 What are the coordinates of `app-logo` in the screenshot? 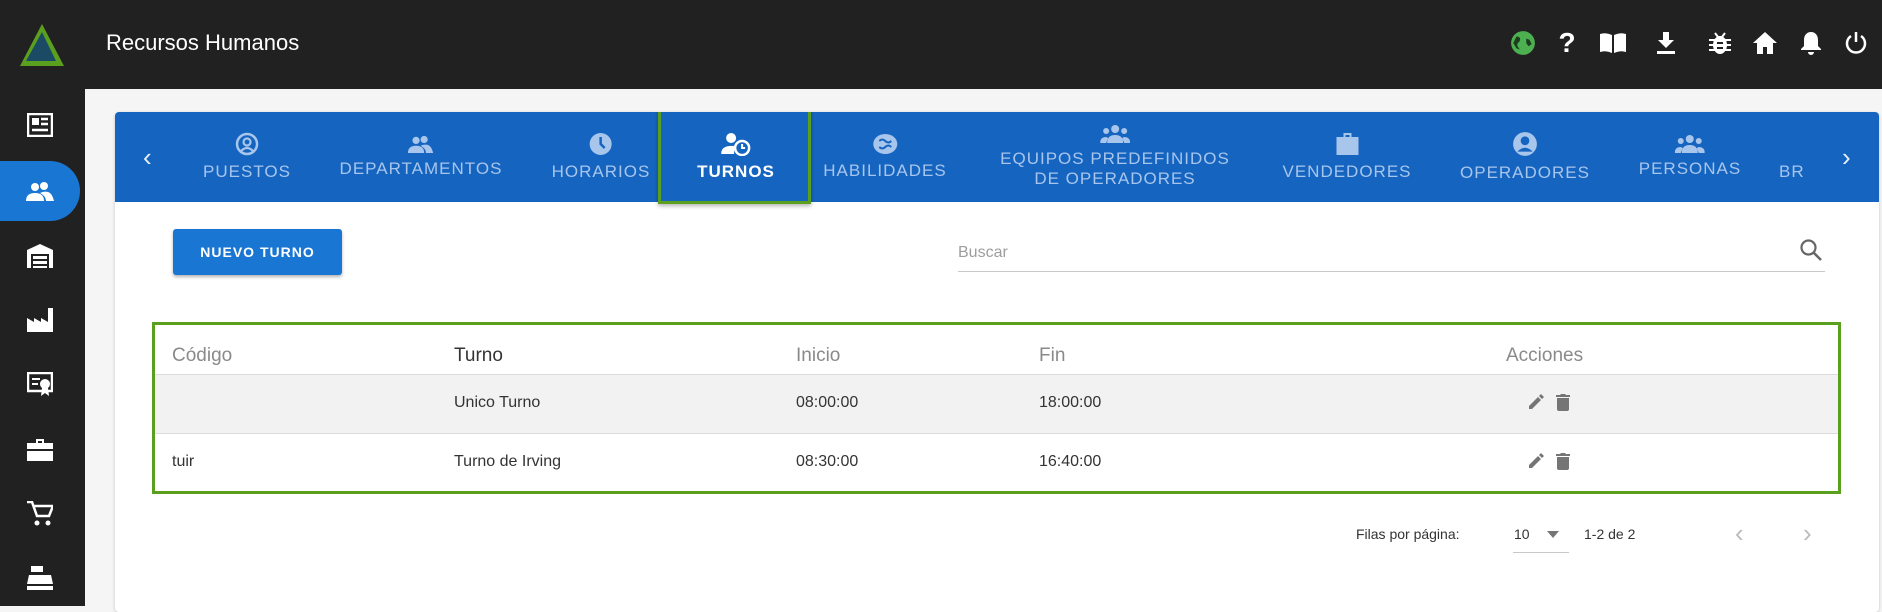 It's located at (42, 45).